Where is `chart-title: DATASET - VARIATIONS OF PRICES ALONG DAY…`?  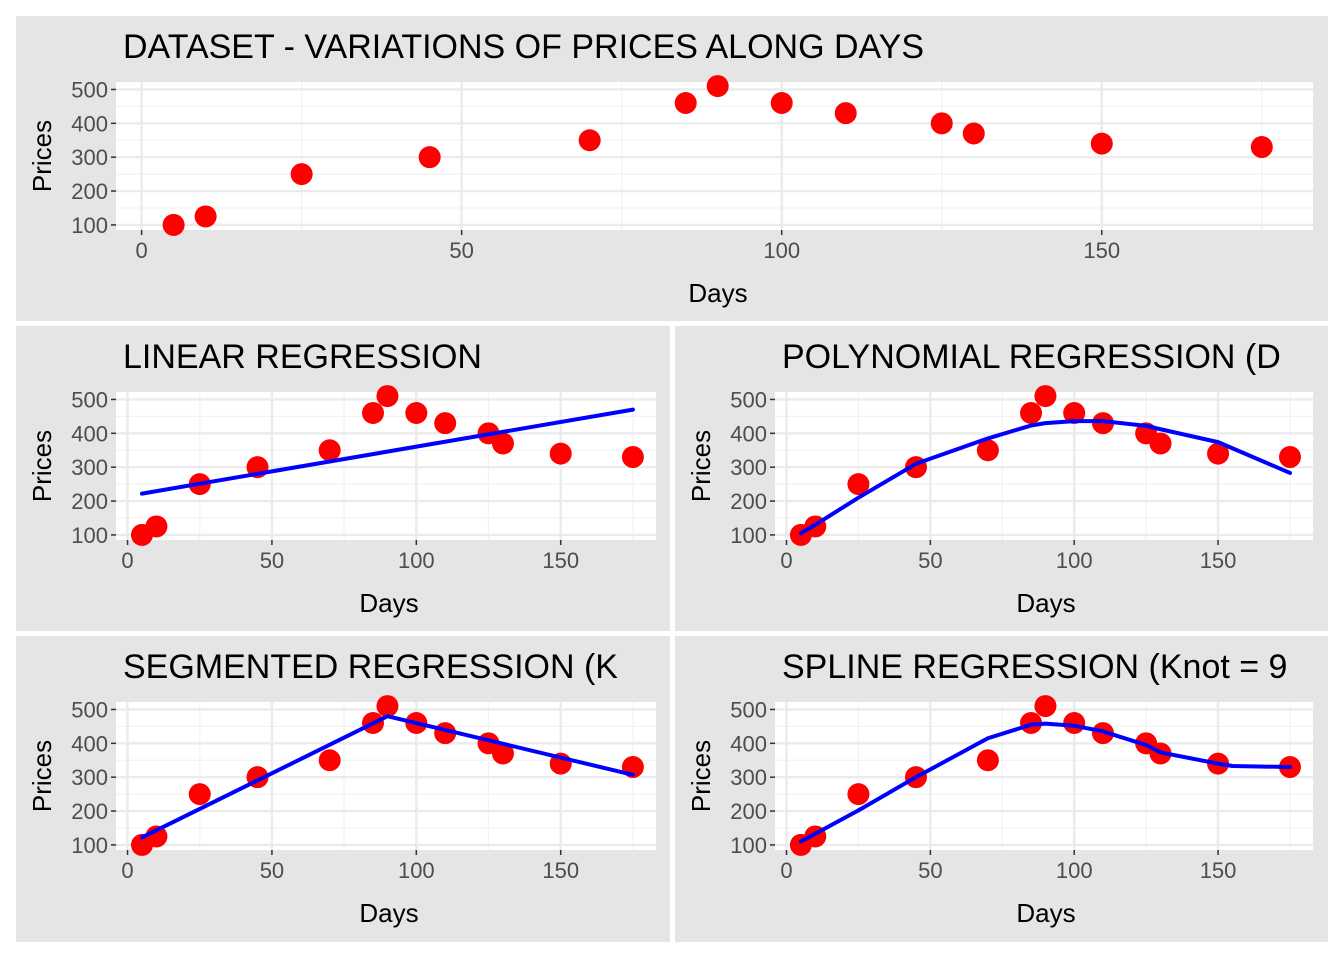
chart-title: DATASET - VARIATIONS OF PRICES ALONG DAY… is located at coordinates (524, 47).